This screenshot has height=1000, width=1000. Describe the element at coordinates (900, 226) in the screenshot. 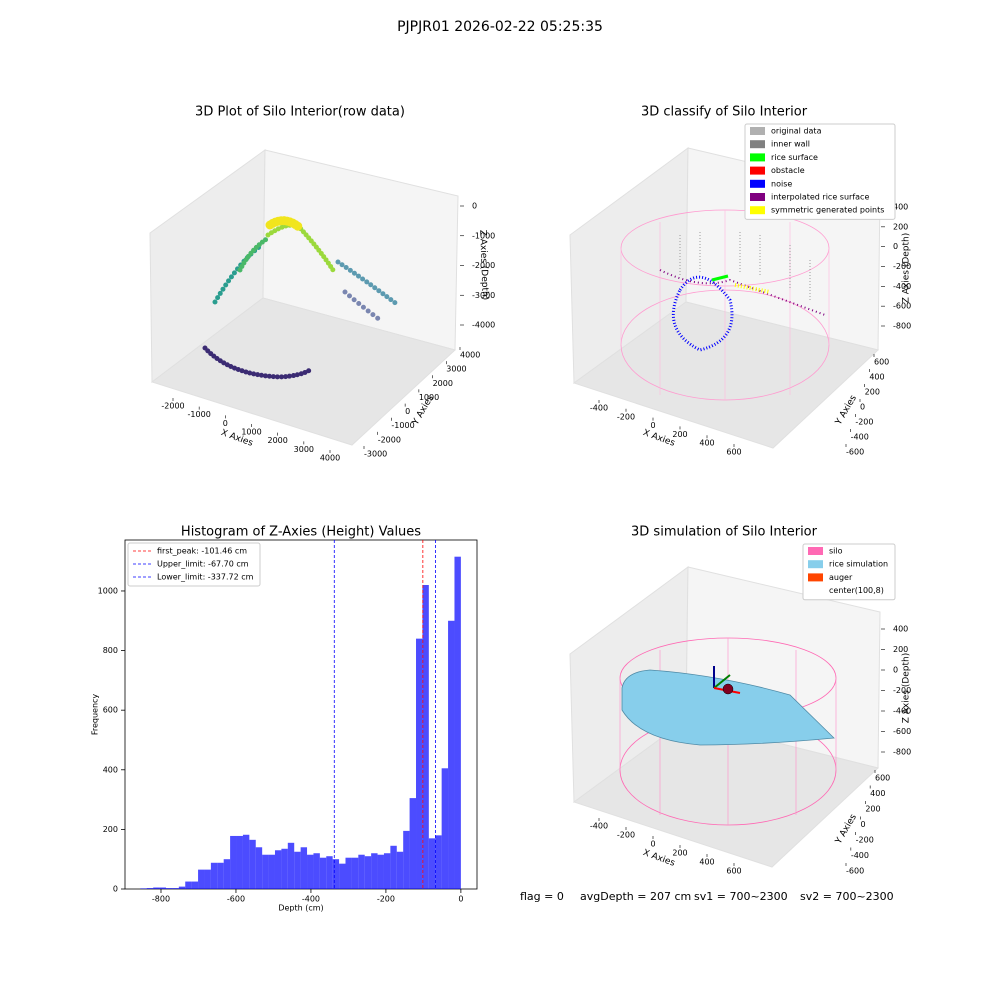

I see `z-tick-label: 200` at that location.